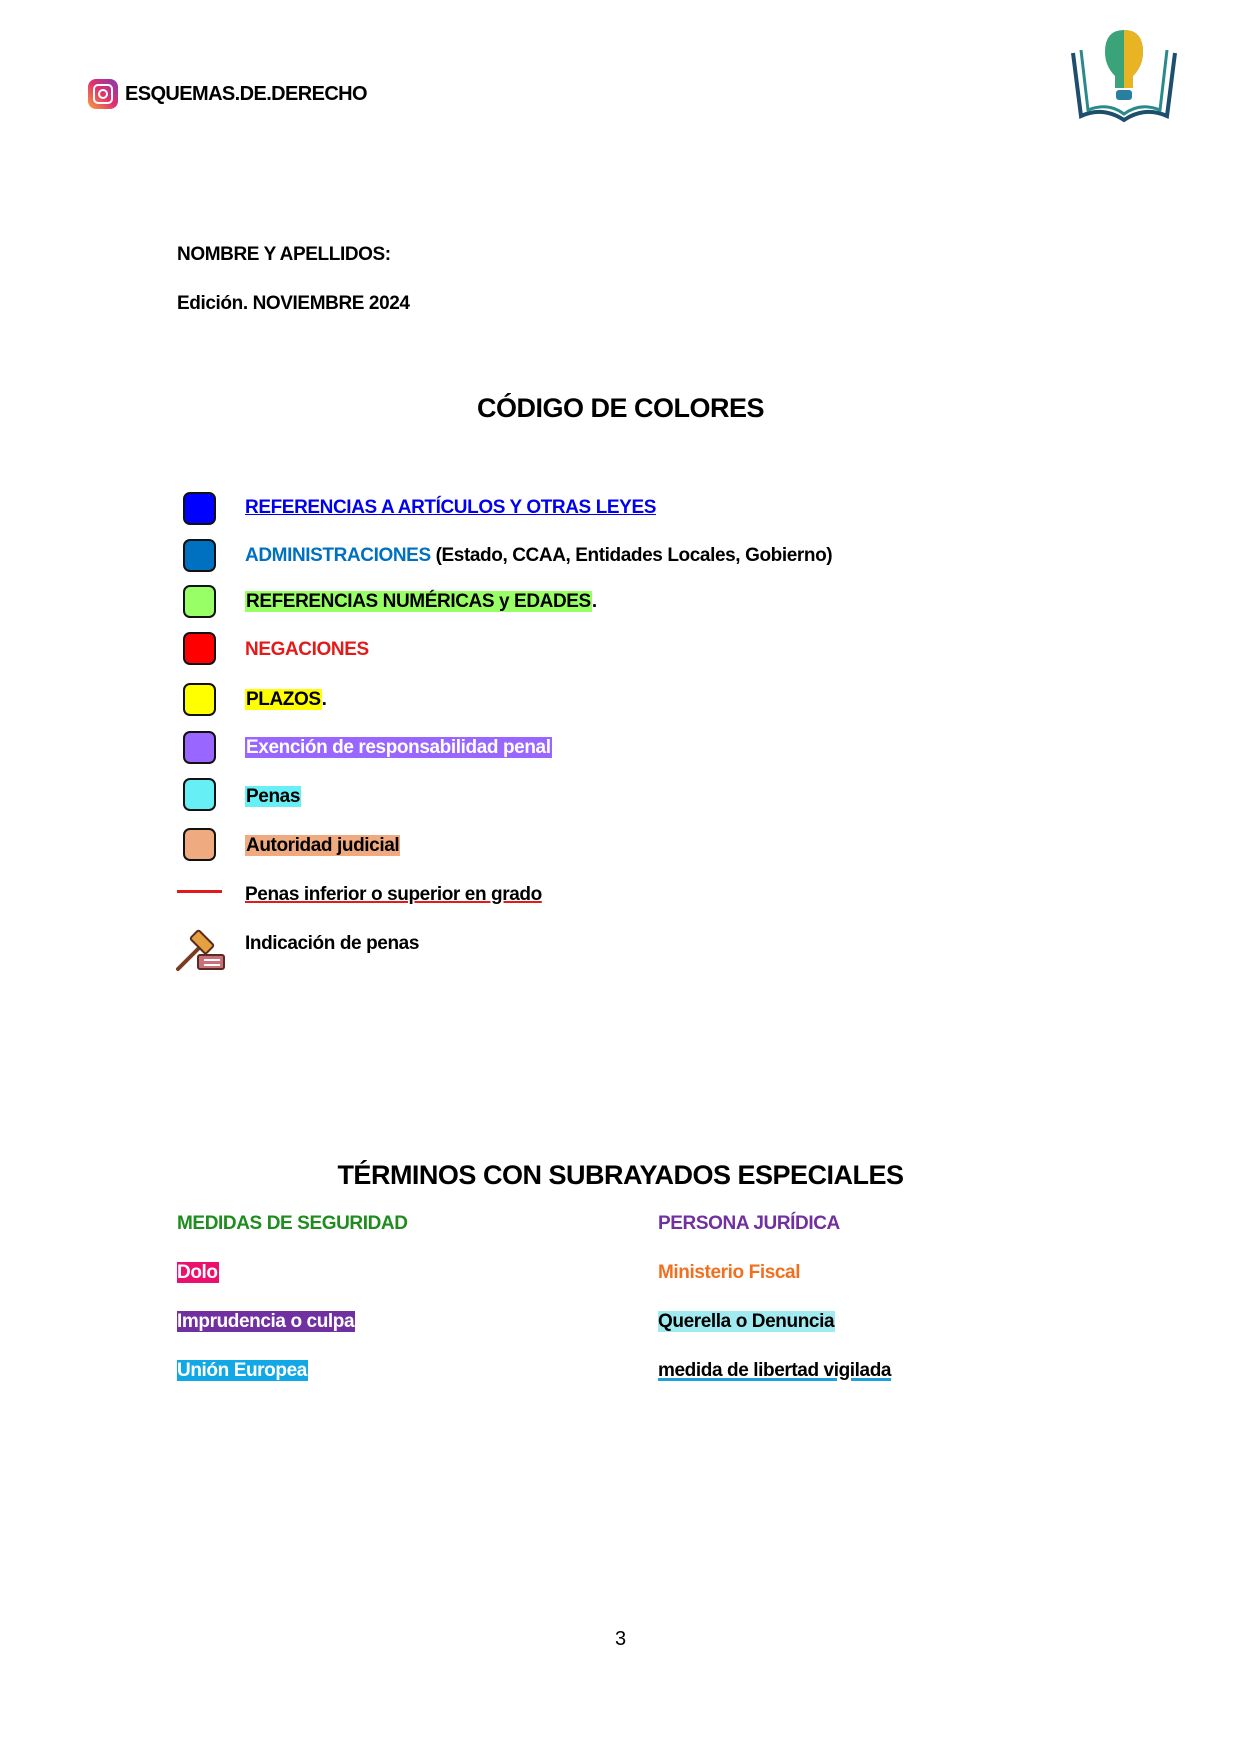  I want to click on term-complaint: Querella o Denuncia, so click(747, 1322).